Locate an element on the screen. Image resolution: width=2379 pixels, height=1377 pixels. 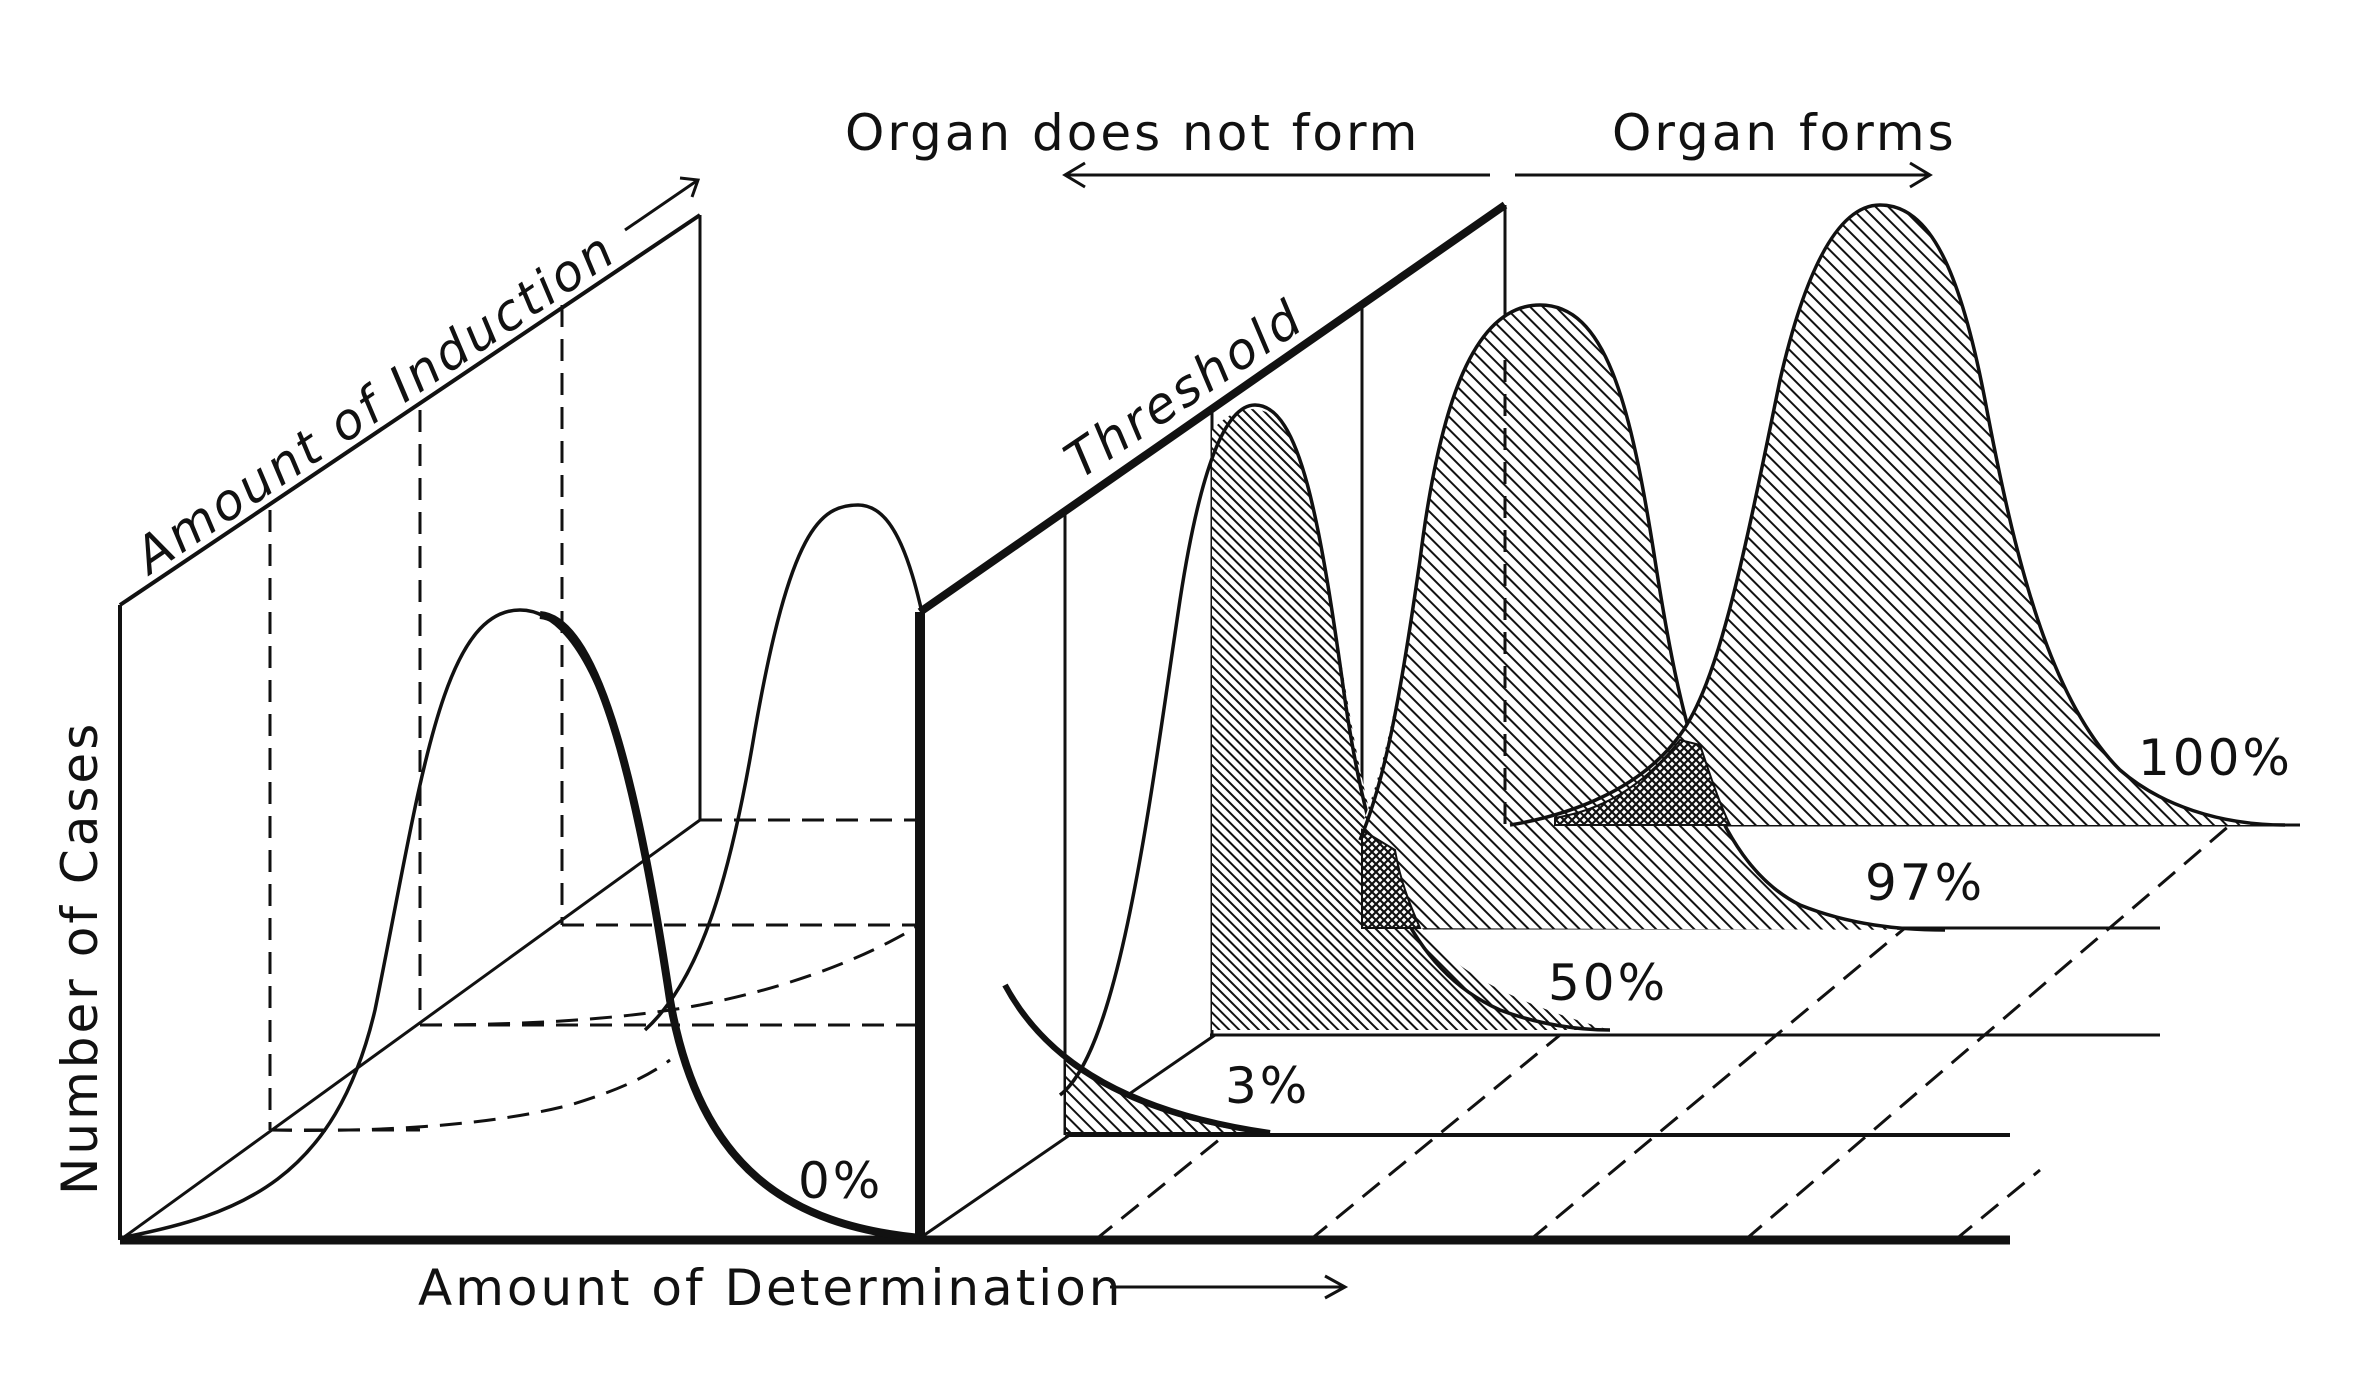
organ-forms-label: Organ forms is located at coordinates (1784, 133).